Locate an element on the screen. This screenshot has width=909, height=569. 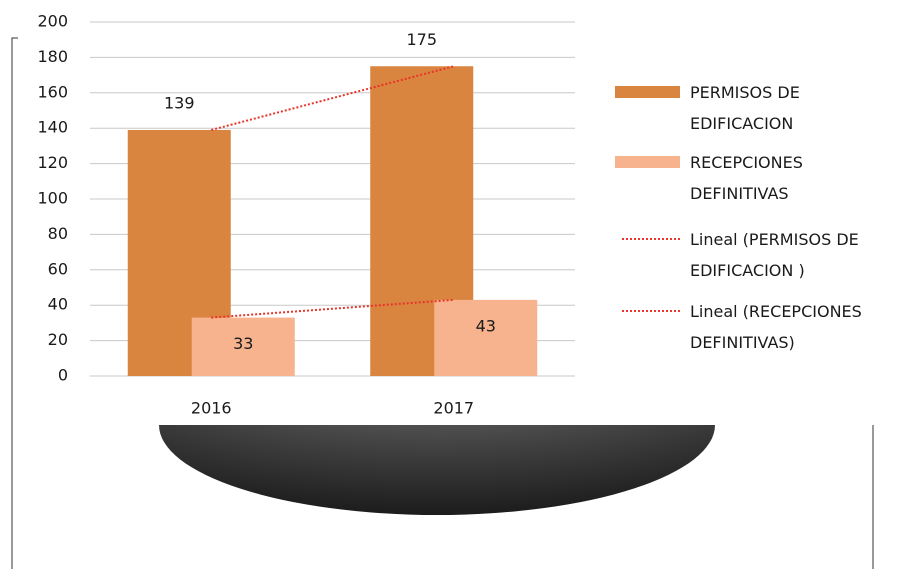
legend-label: PERMISOS DE EDIFICACION is located at coordinates (745, 108).